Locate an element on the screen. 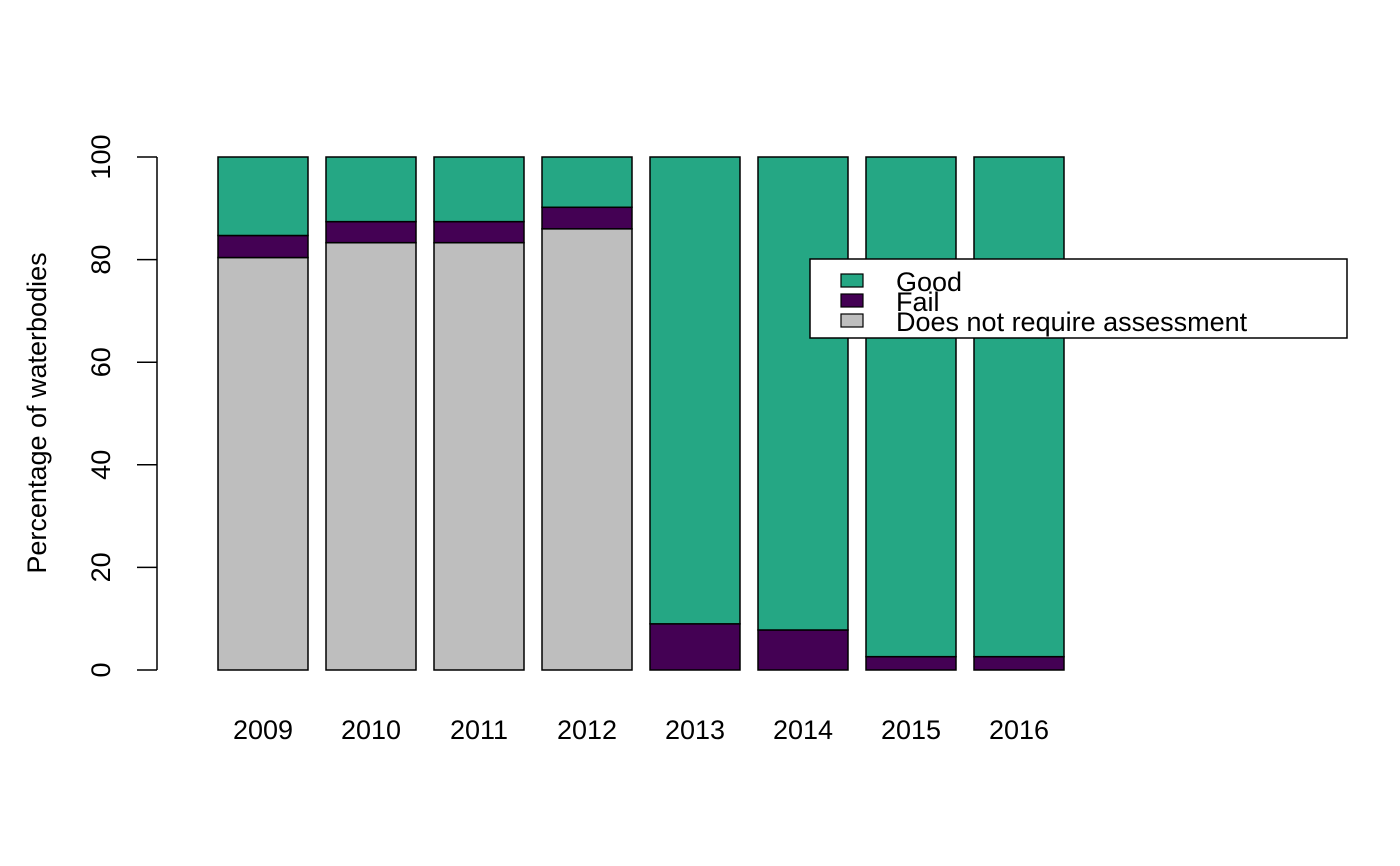  bar-segment-2016-good is located at coordinates (1019, 407).